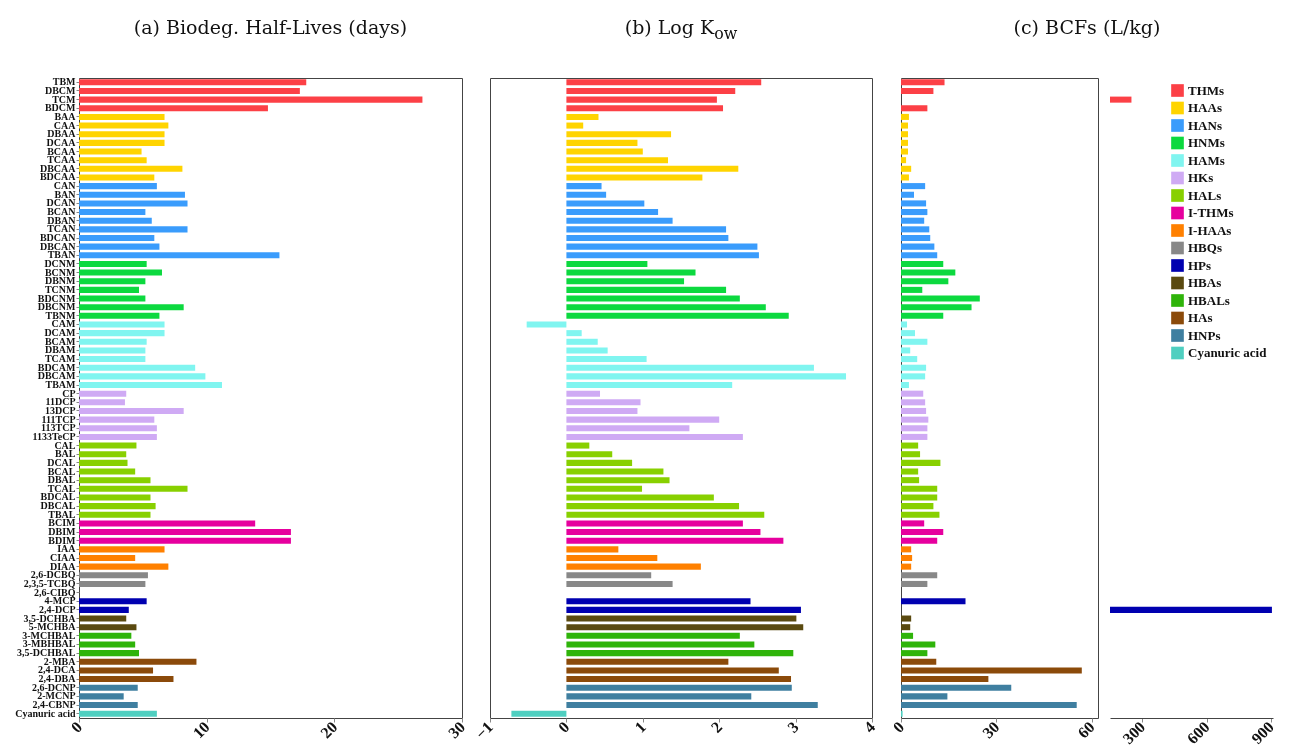 This screenshot has height=756, width=1295. What do you see at coordinates (869, 727) in the screenshot?
I see `x-tick-label: 4` at bounding box center [869, 727].